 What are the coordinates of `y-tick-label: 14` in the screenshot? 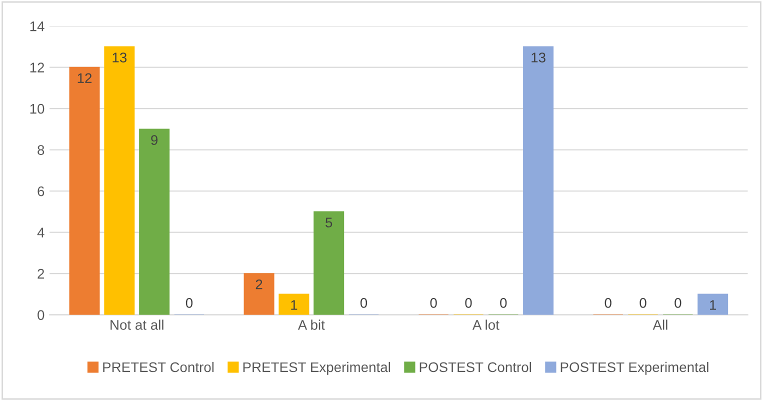 It's located at (37, 27).